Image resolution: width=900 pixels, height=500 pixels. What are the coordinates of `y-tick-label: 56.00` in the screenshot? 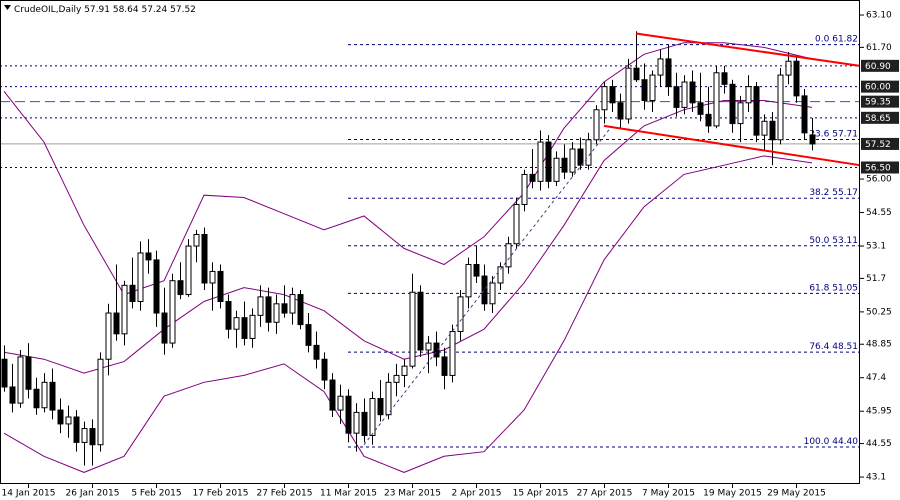 It's located at (879, 180).